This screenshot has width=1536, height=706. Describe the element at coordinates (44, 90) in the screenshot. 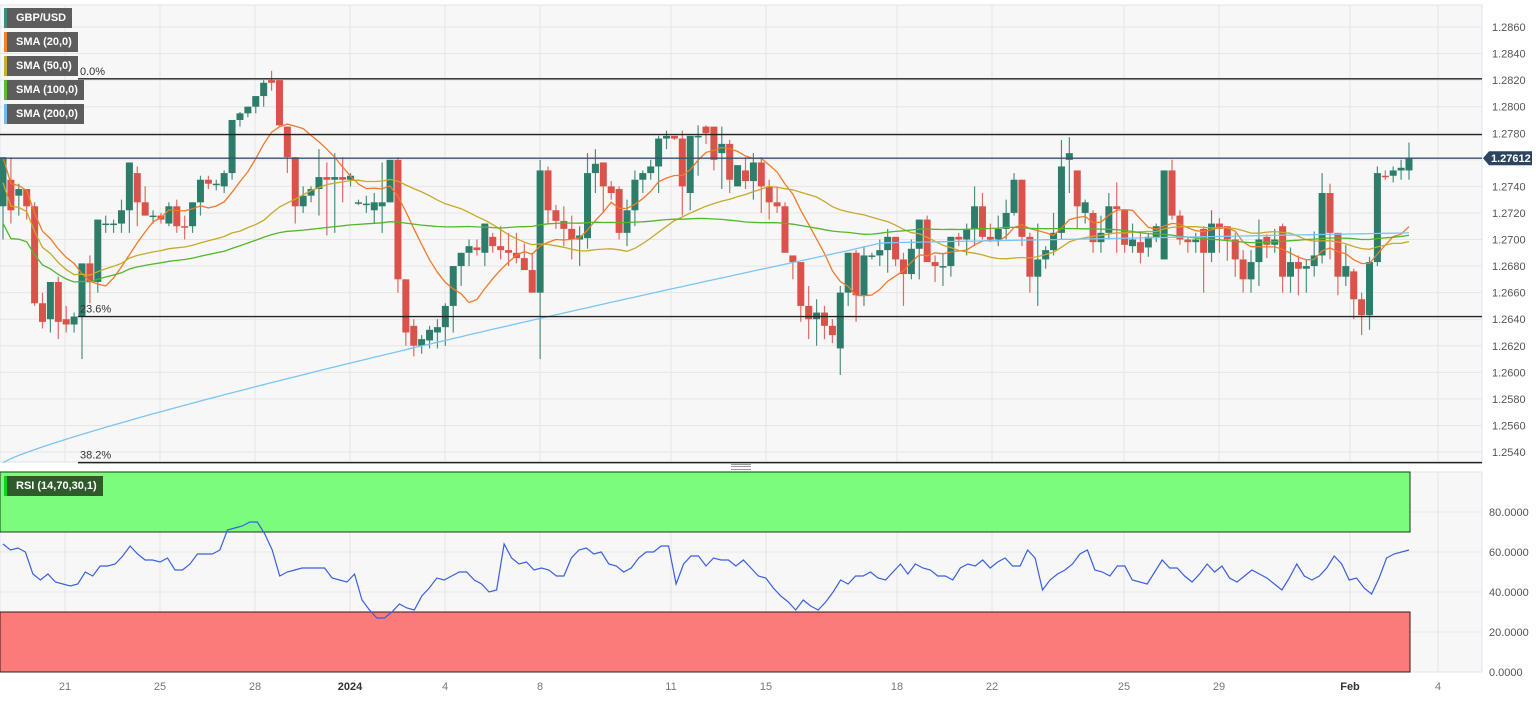

I see `legend-item-sma100: SMA (100,0)` at that location.